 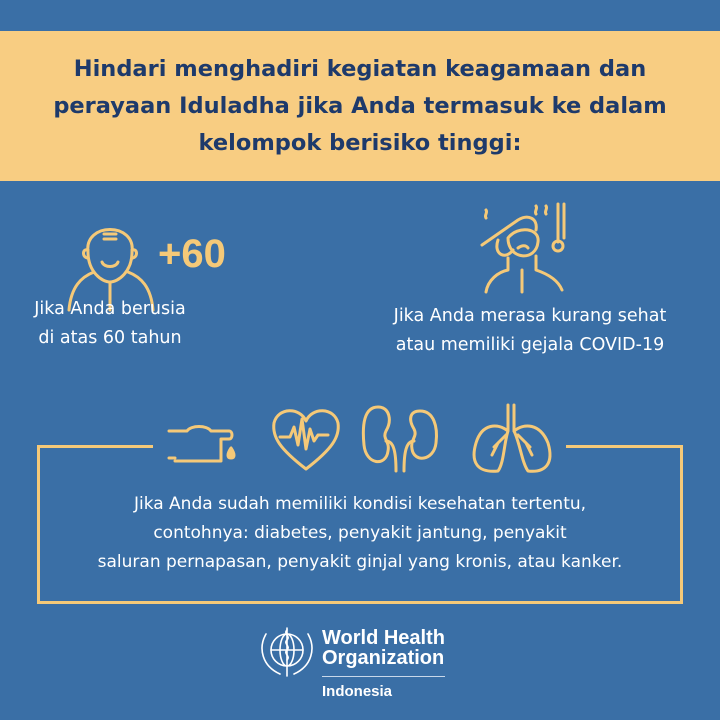 What do you see at coordinates (383, 689) in the screenshot?
I see `org-country: Indonesia` at bounding box center [383, 689].